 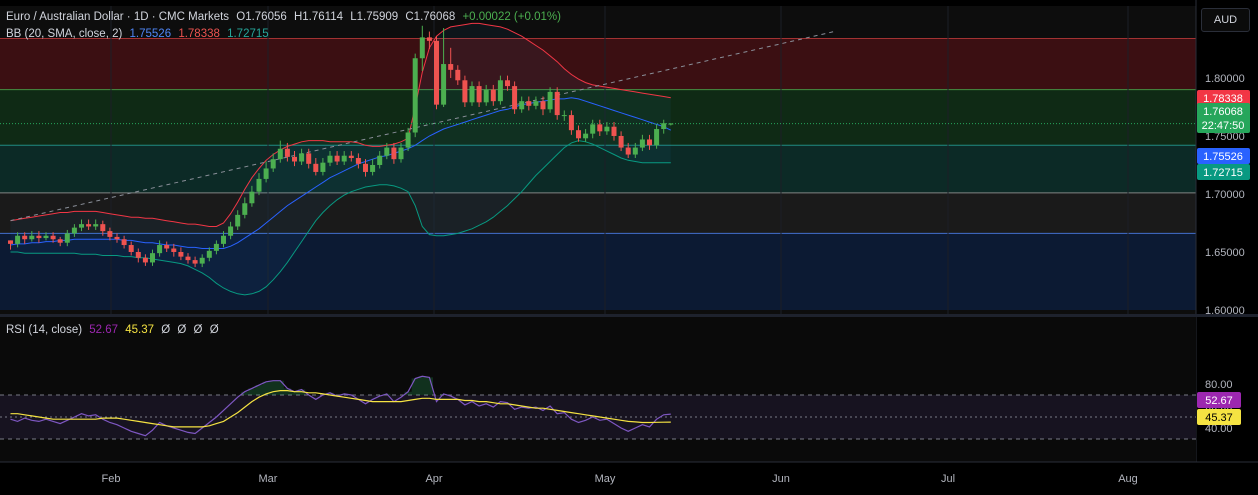 What do you see at coordinates (433, 479) in the screenshot?
I see `time-tick-label: Apr` at bounding box center [433, 479].